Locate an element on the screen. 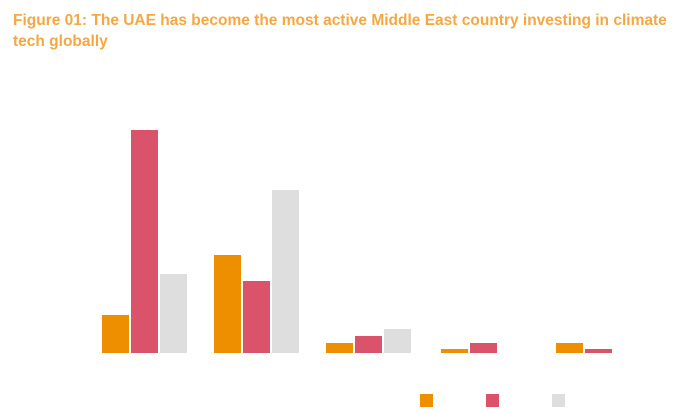  chart-legend is located at coordinates (495, 400).